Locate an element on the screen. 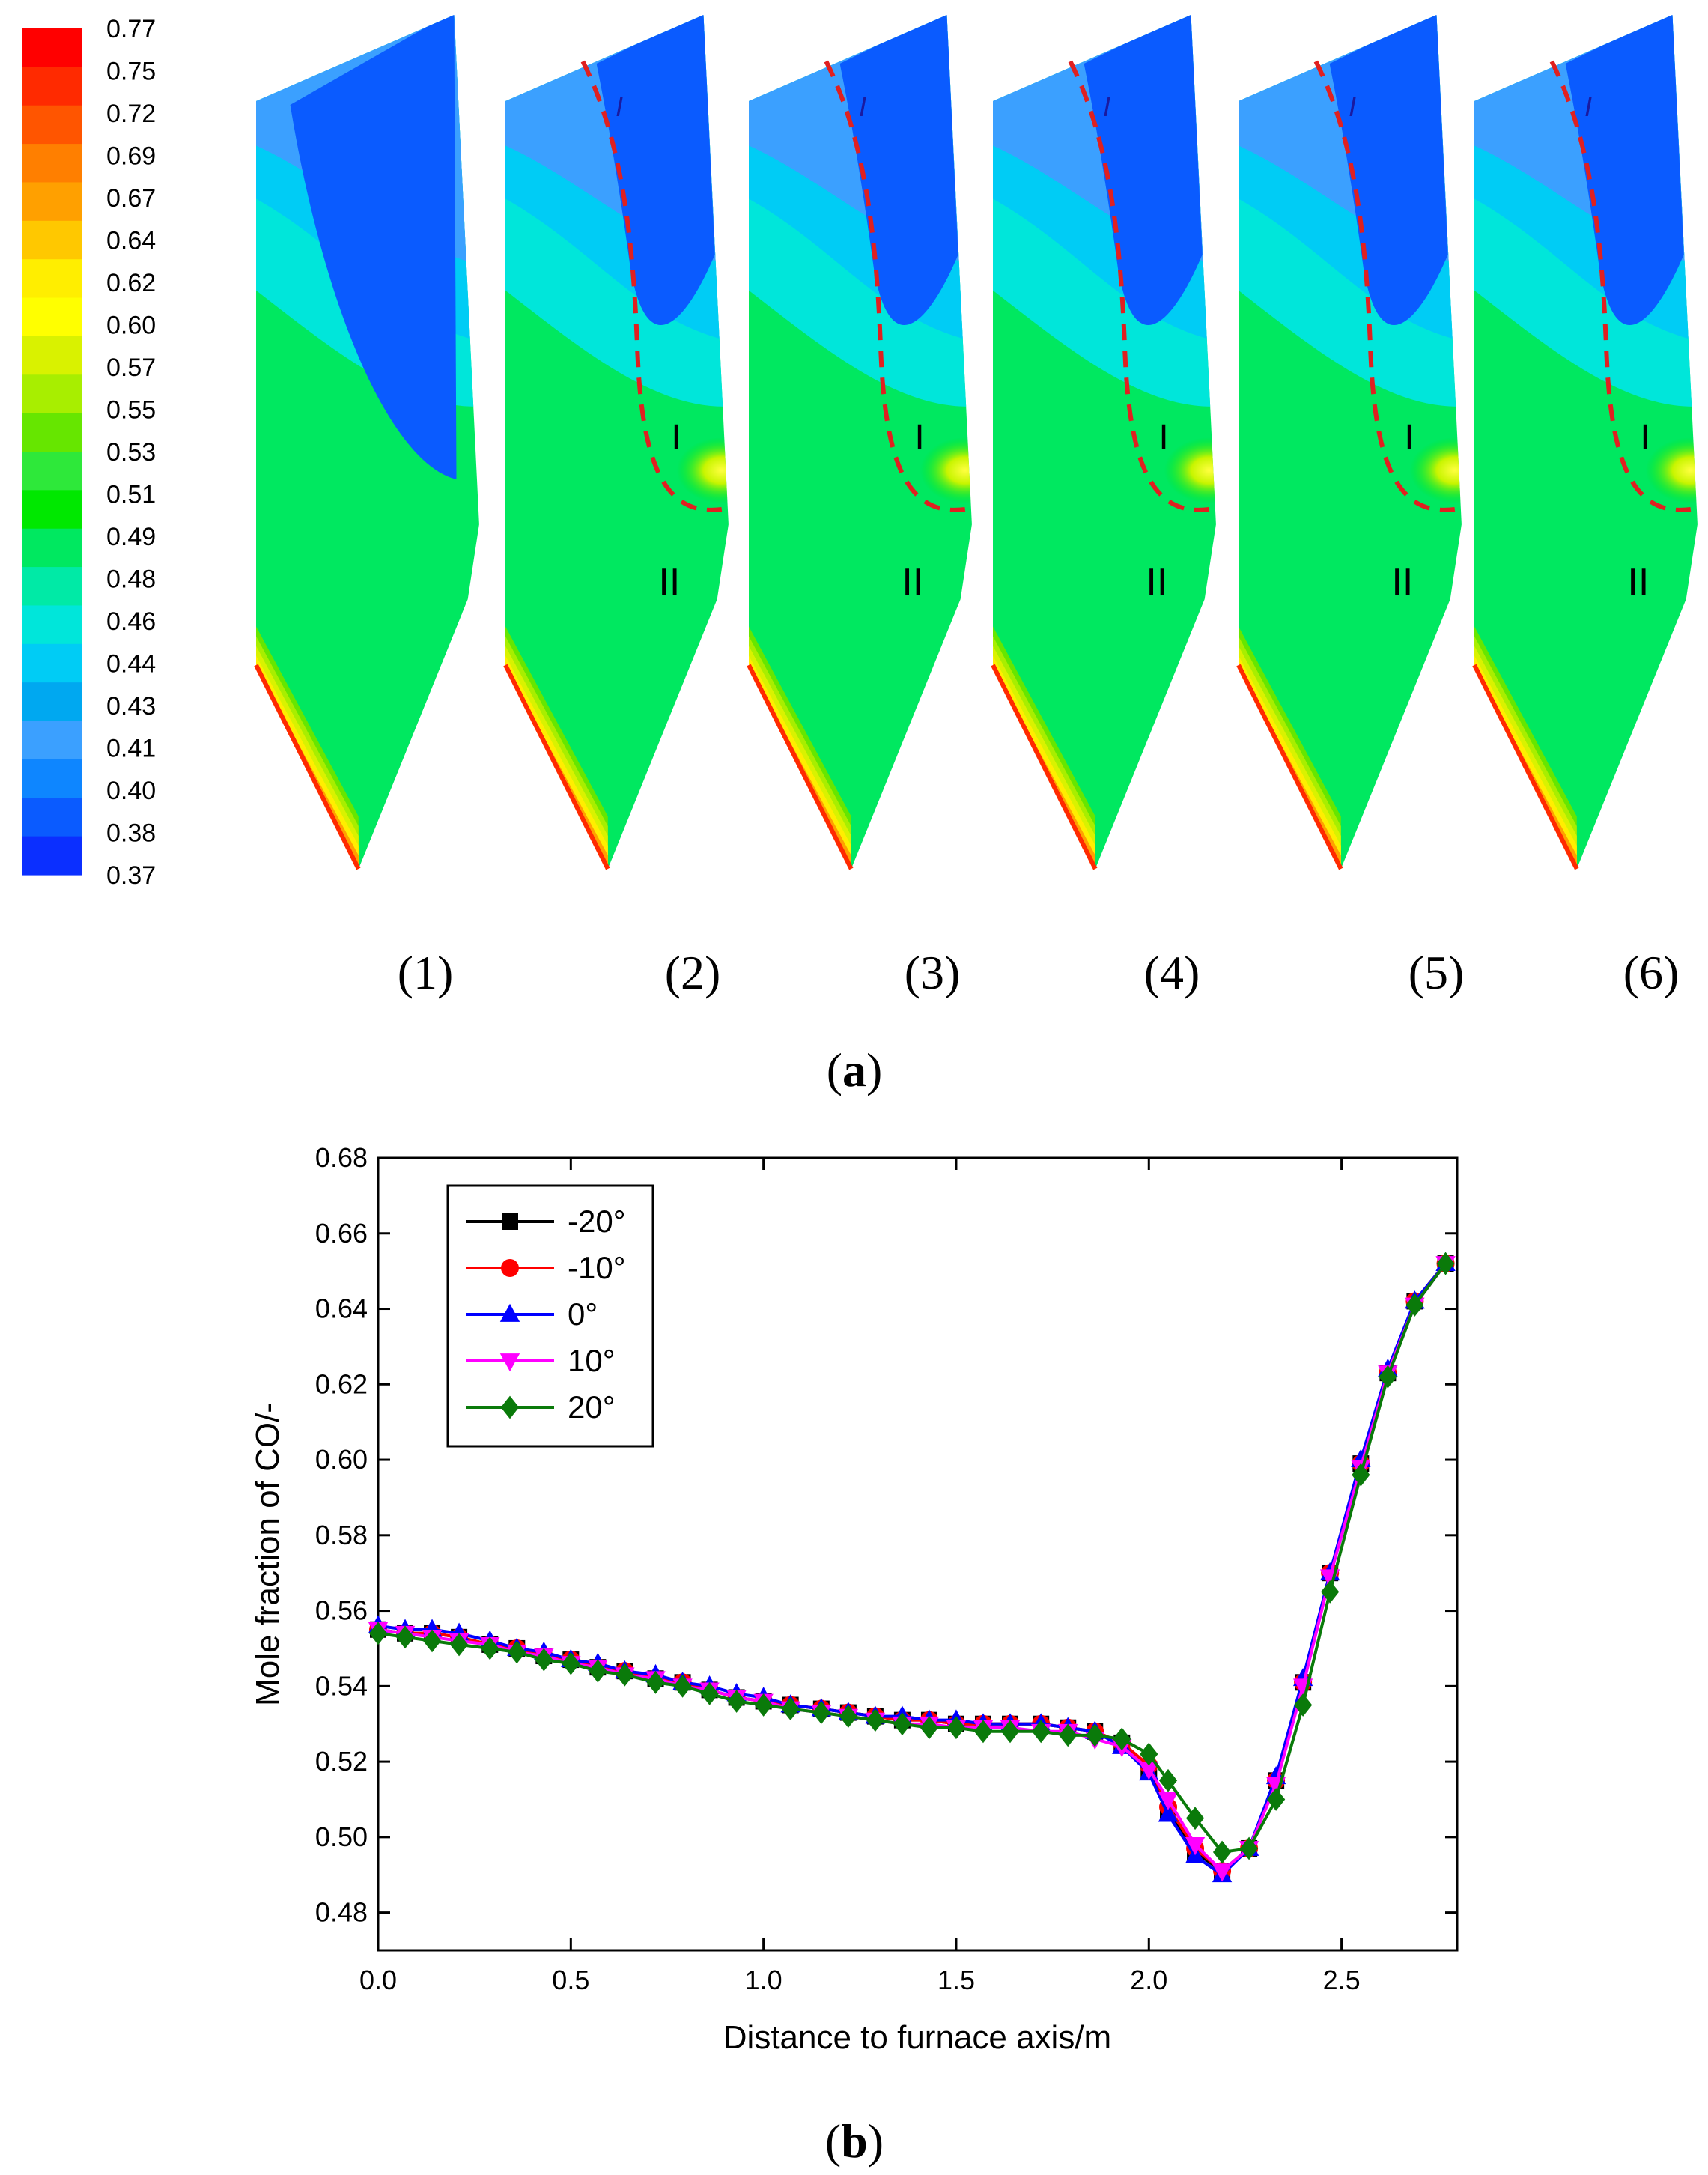 The image size is (1708, 2175). contour-region-green-lower is located at coordinates (367, 726).